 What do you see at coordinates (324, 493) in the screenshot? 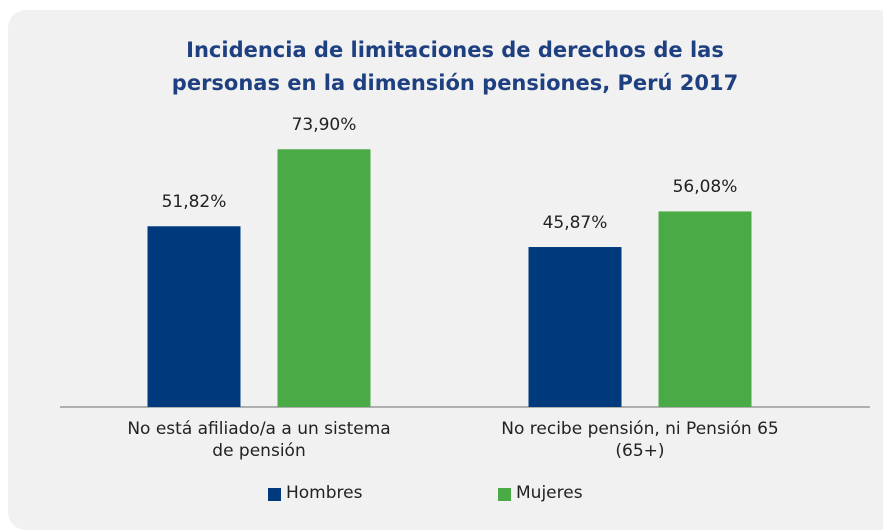
I see `legend-label: Hombres` at bounding box center [324, 493].